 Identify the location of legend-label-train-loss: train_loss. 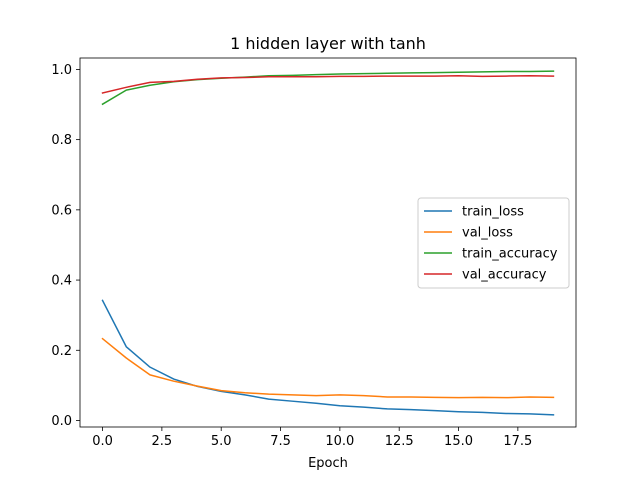
(493, 212).